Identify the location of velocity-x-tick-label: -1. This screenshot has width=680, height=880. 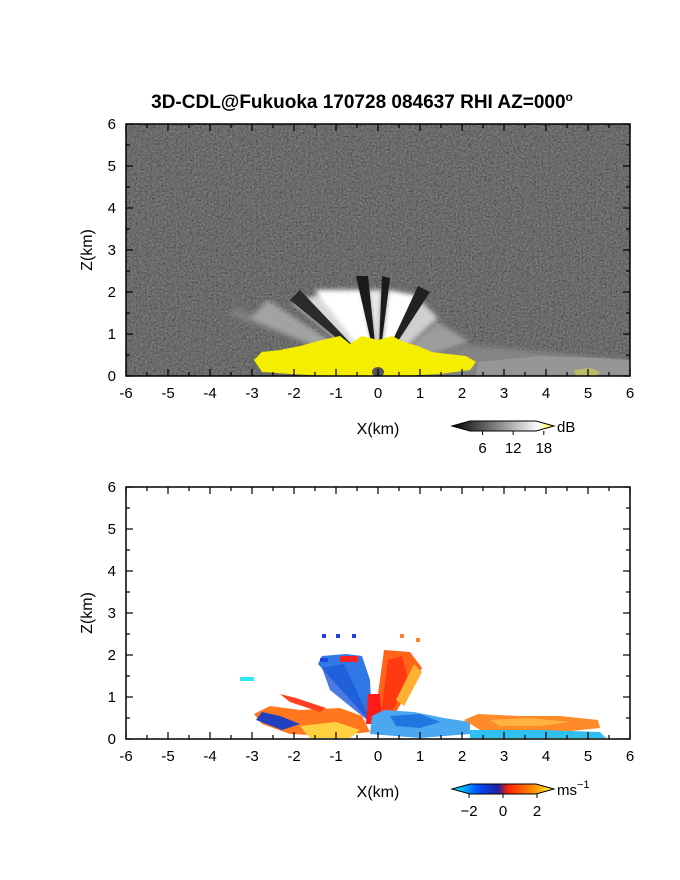
(335, 756).